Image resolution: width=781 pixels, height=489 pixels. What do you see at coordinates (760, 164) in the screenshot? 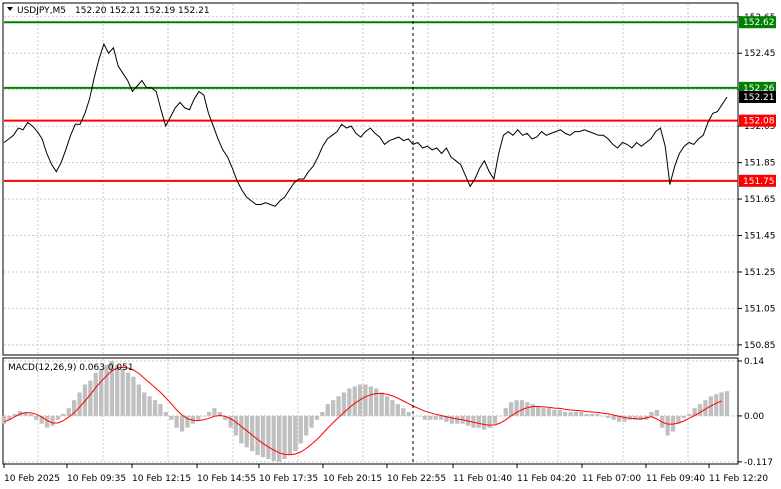
I see `price-tick-label: 151.85` at bounding box center [760, 164].